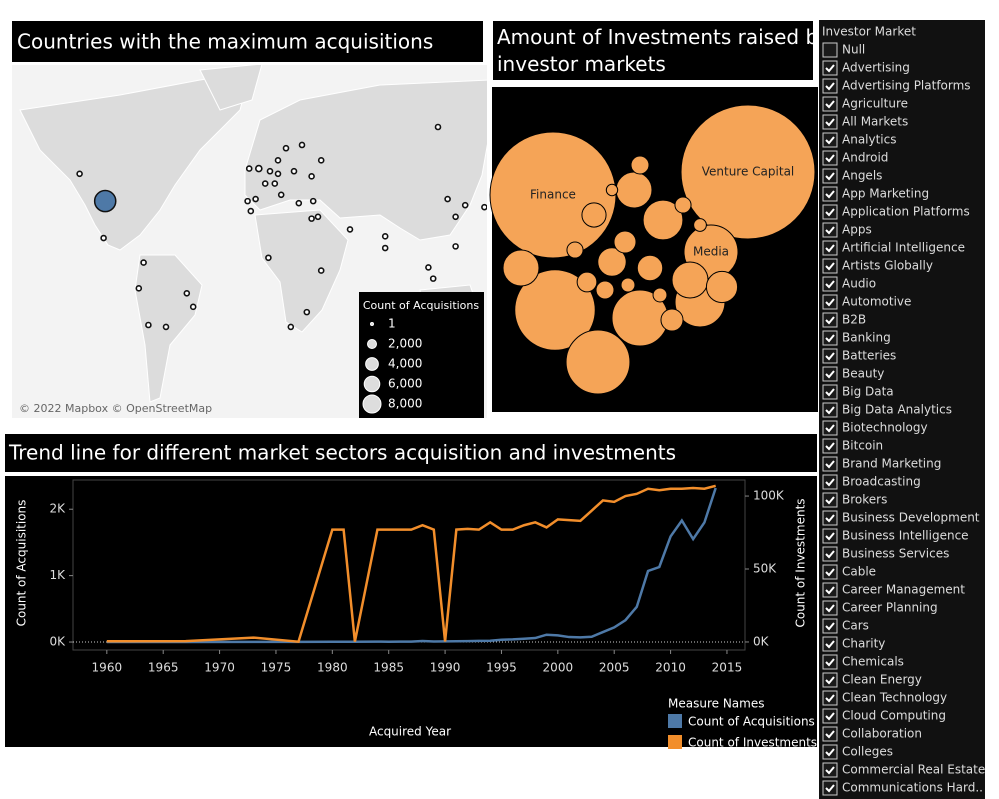  Describe the element at coordinates (854, 500) in the screenshot. I see `filter-item: Brokers` at that location.